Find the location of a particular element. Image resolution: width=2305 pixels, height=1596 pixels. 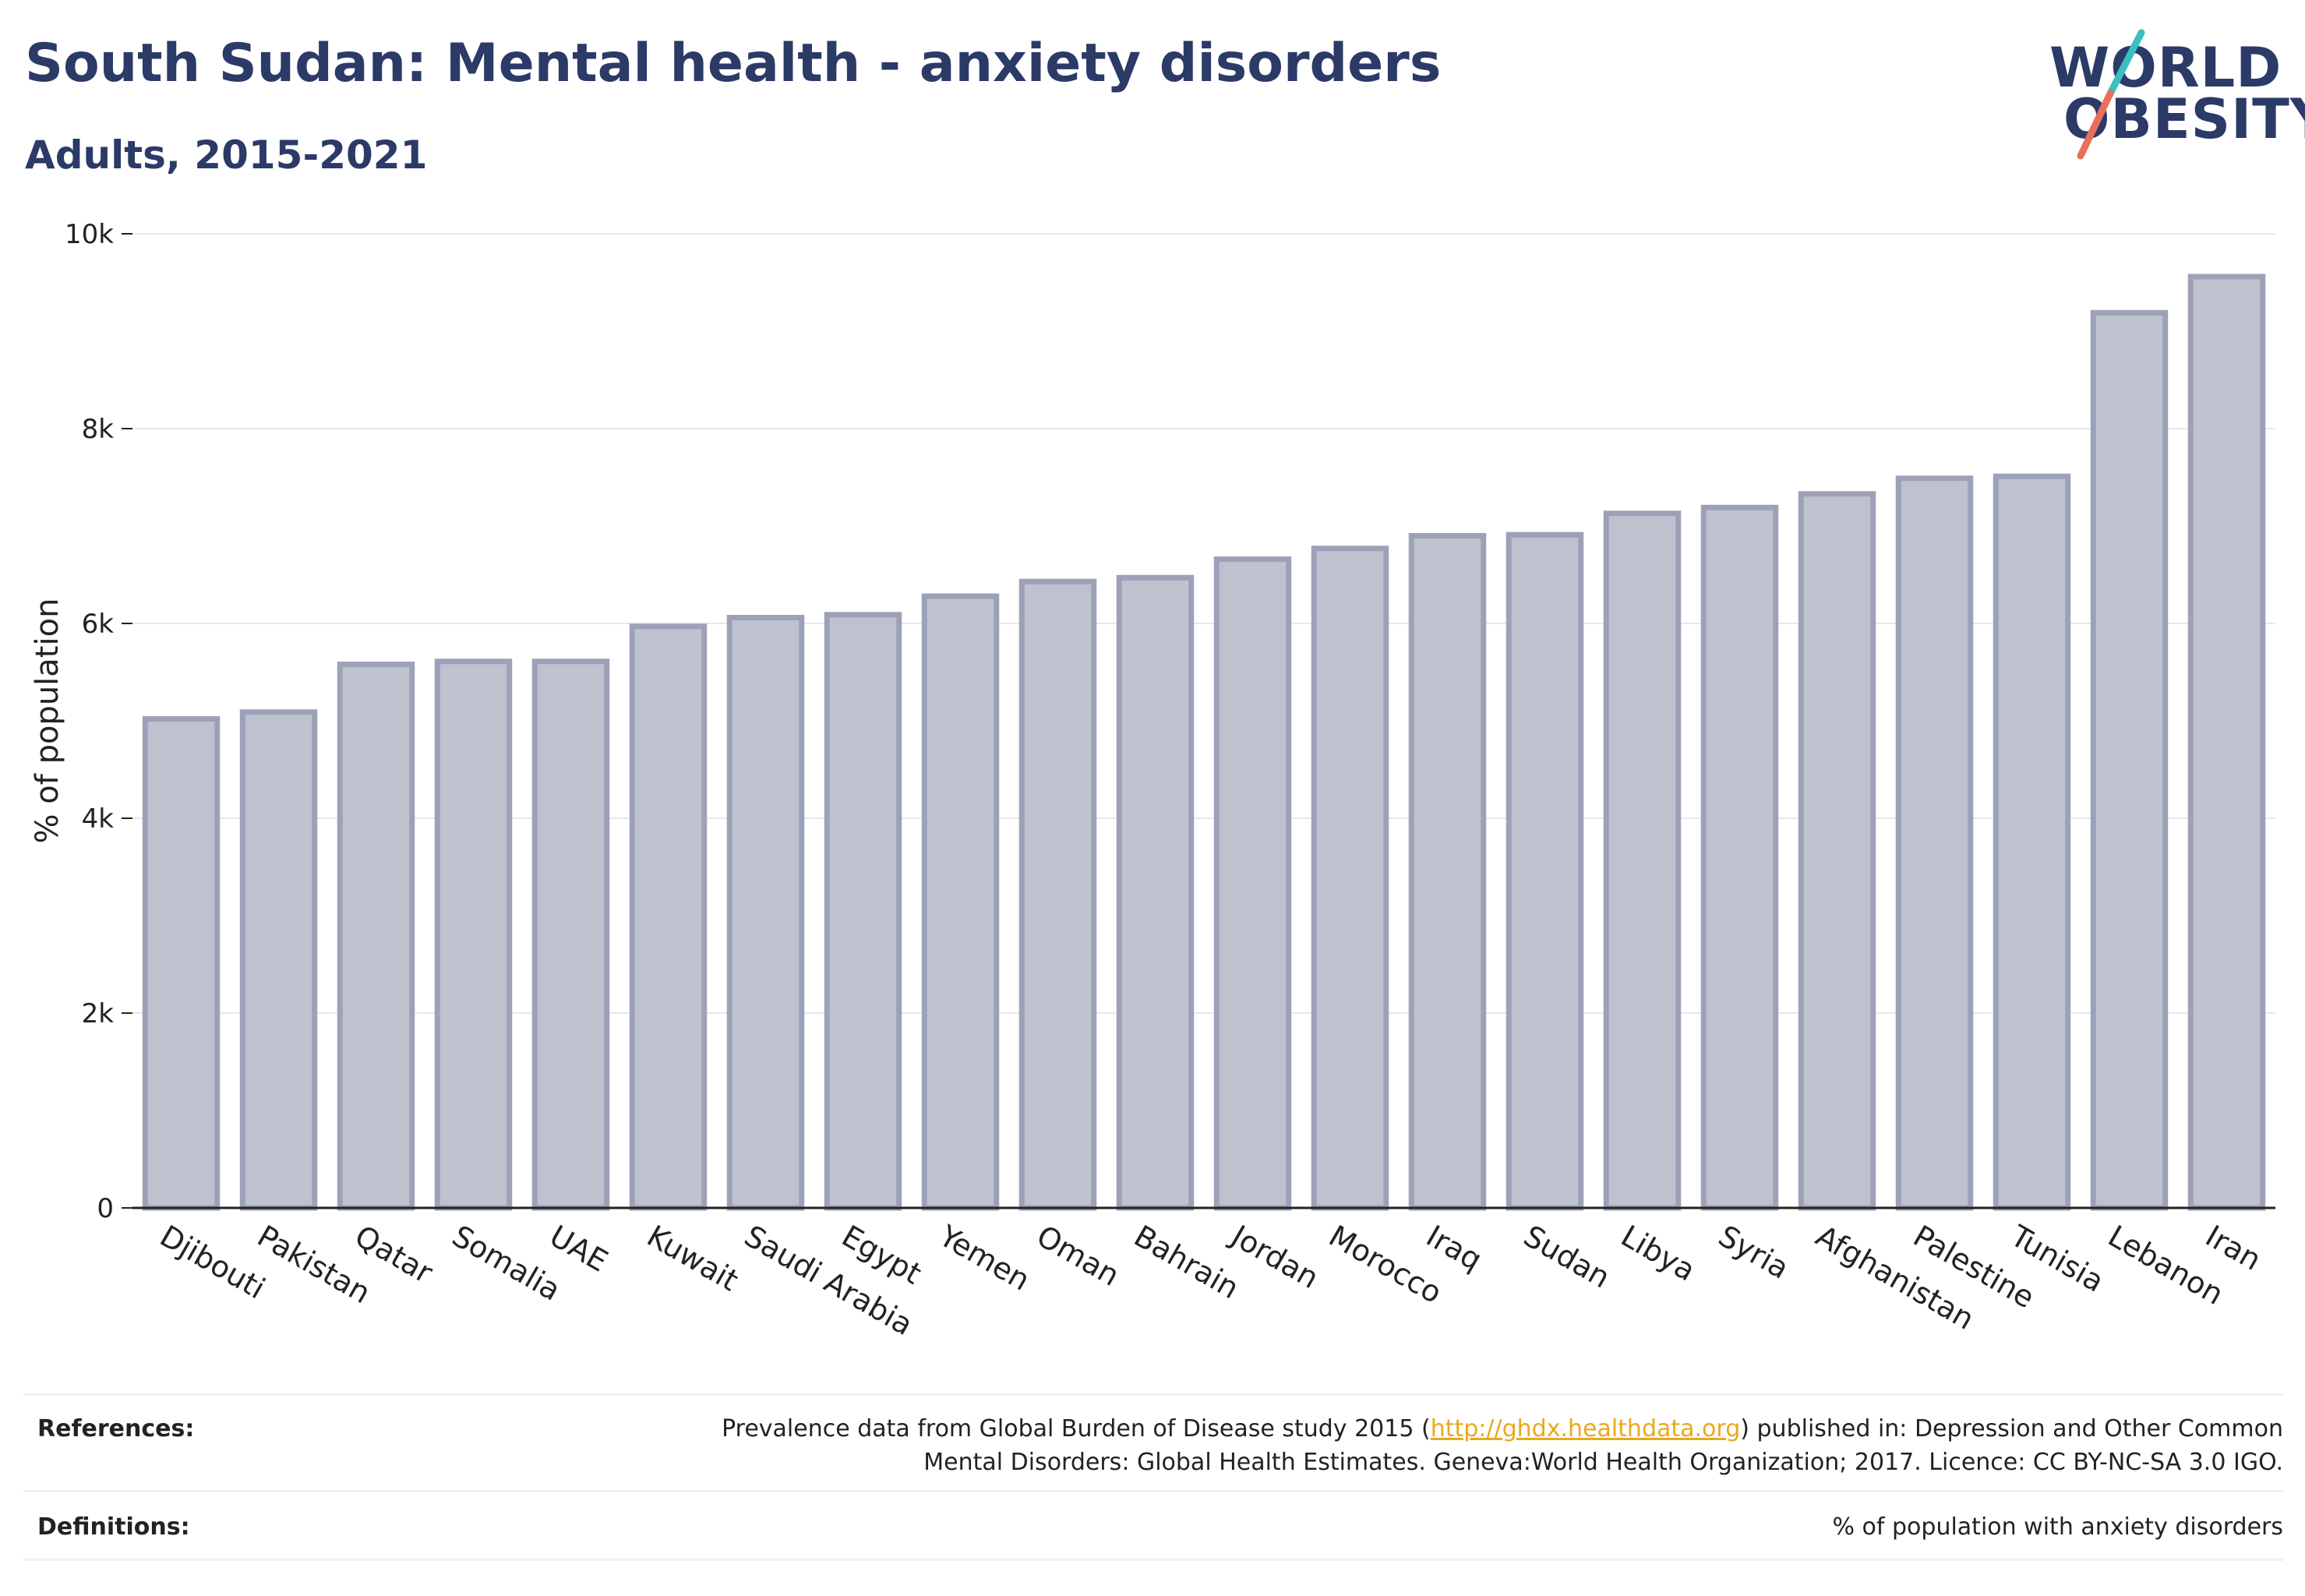

x-tick-label: Iraq is located at coordinates (1454, 1248).